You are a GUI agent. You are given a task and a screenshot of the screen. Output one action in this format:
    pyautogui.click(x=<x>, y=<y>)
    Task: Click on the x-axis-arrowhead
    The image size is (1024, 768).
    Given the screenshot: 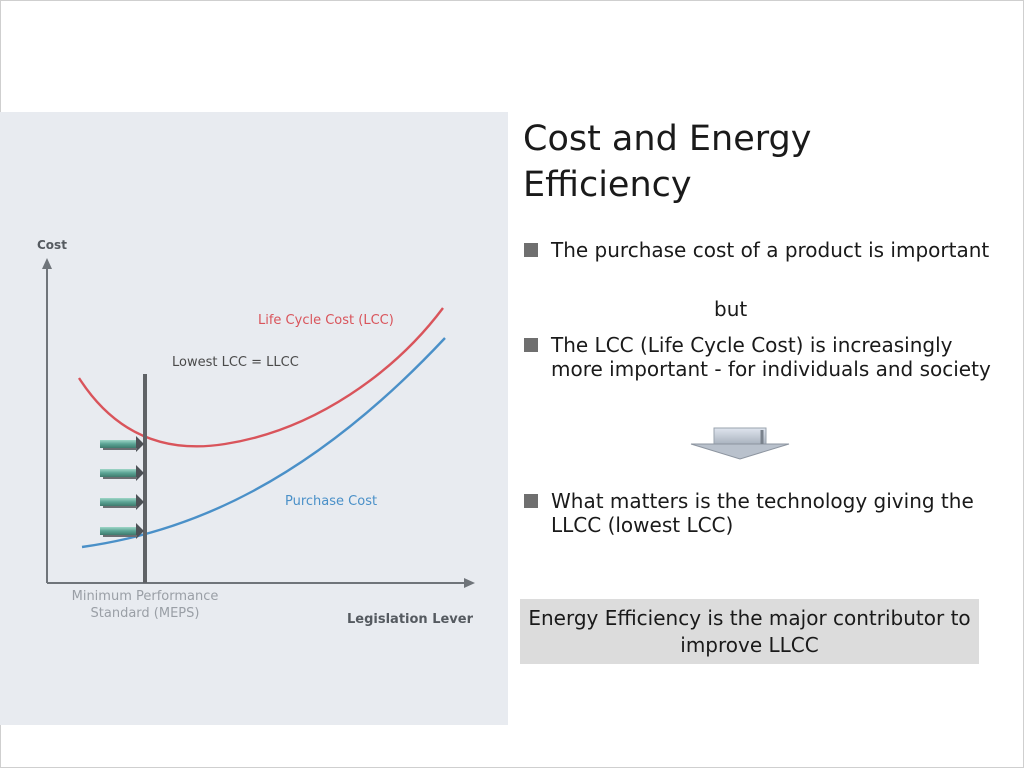 What is the action you would take?
    pyautogui.click(x=469, y=583)
    